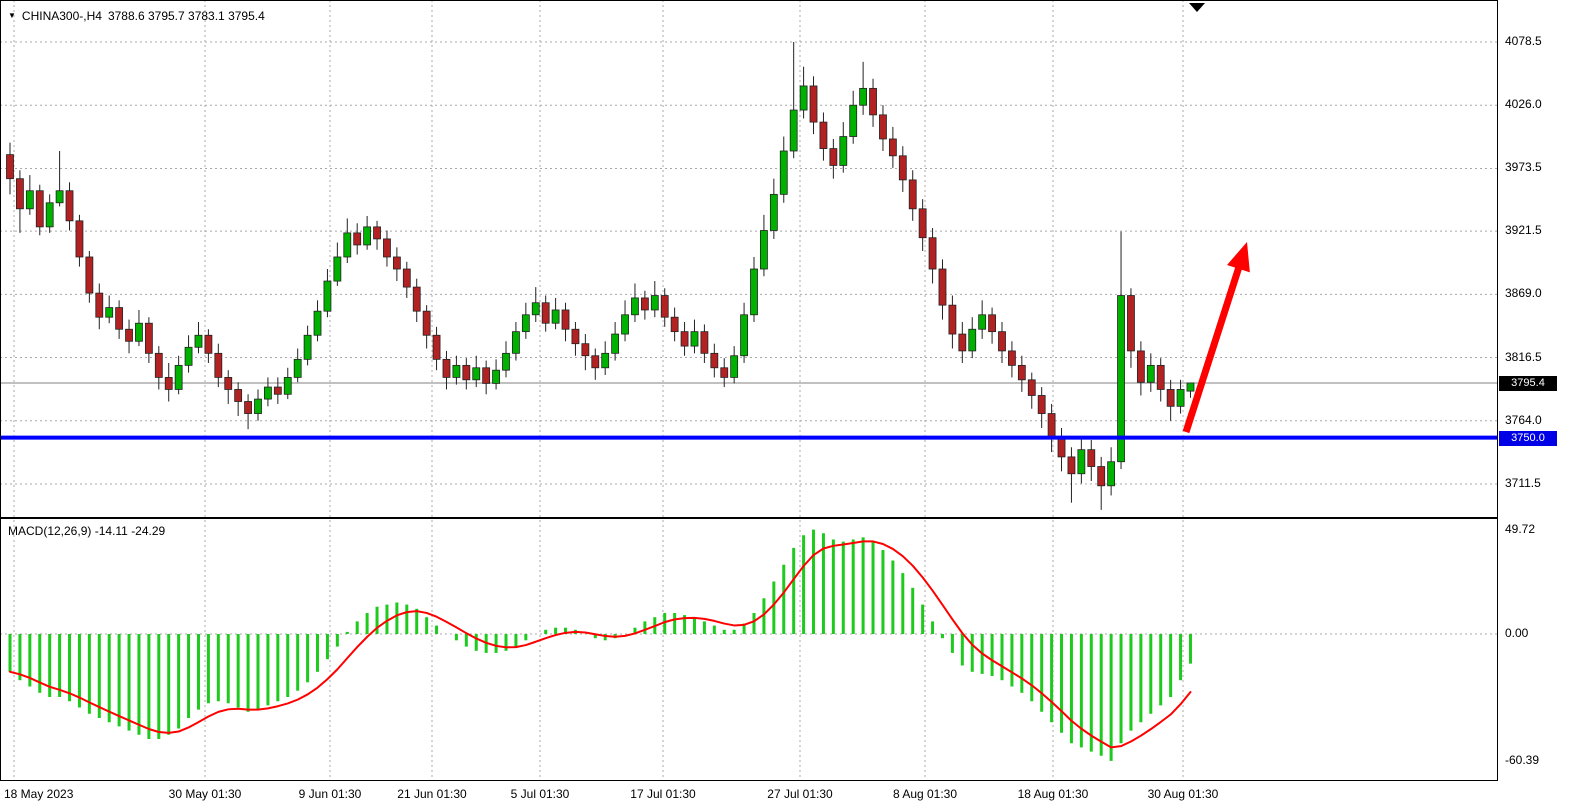  Describe the element at coordinates (1520, 528) in the screenshot. I see `macd-tick: 49.72` at that location.